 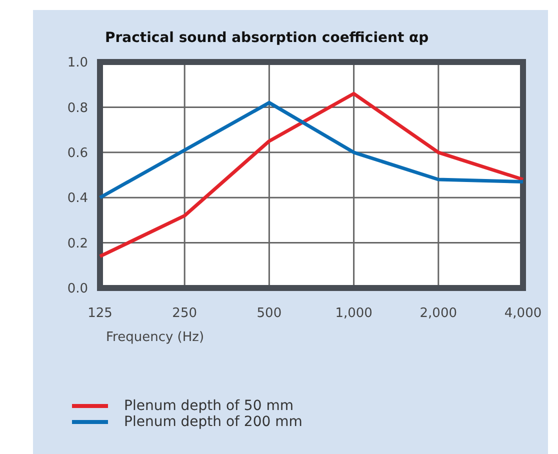 I want to click on y-tick-label: 0.2, so click(x=77, y=244).